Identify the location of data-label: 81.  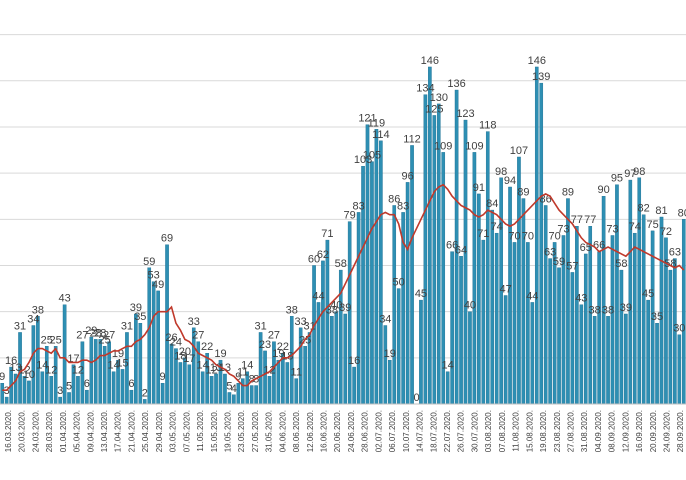
(661, 211).